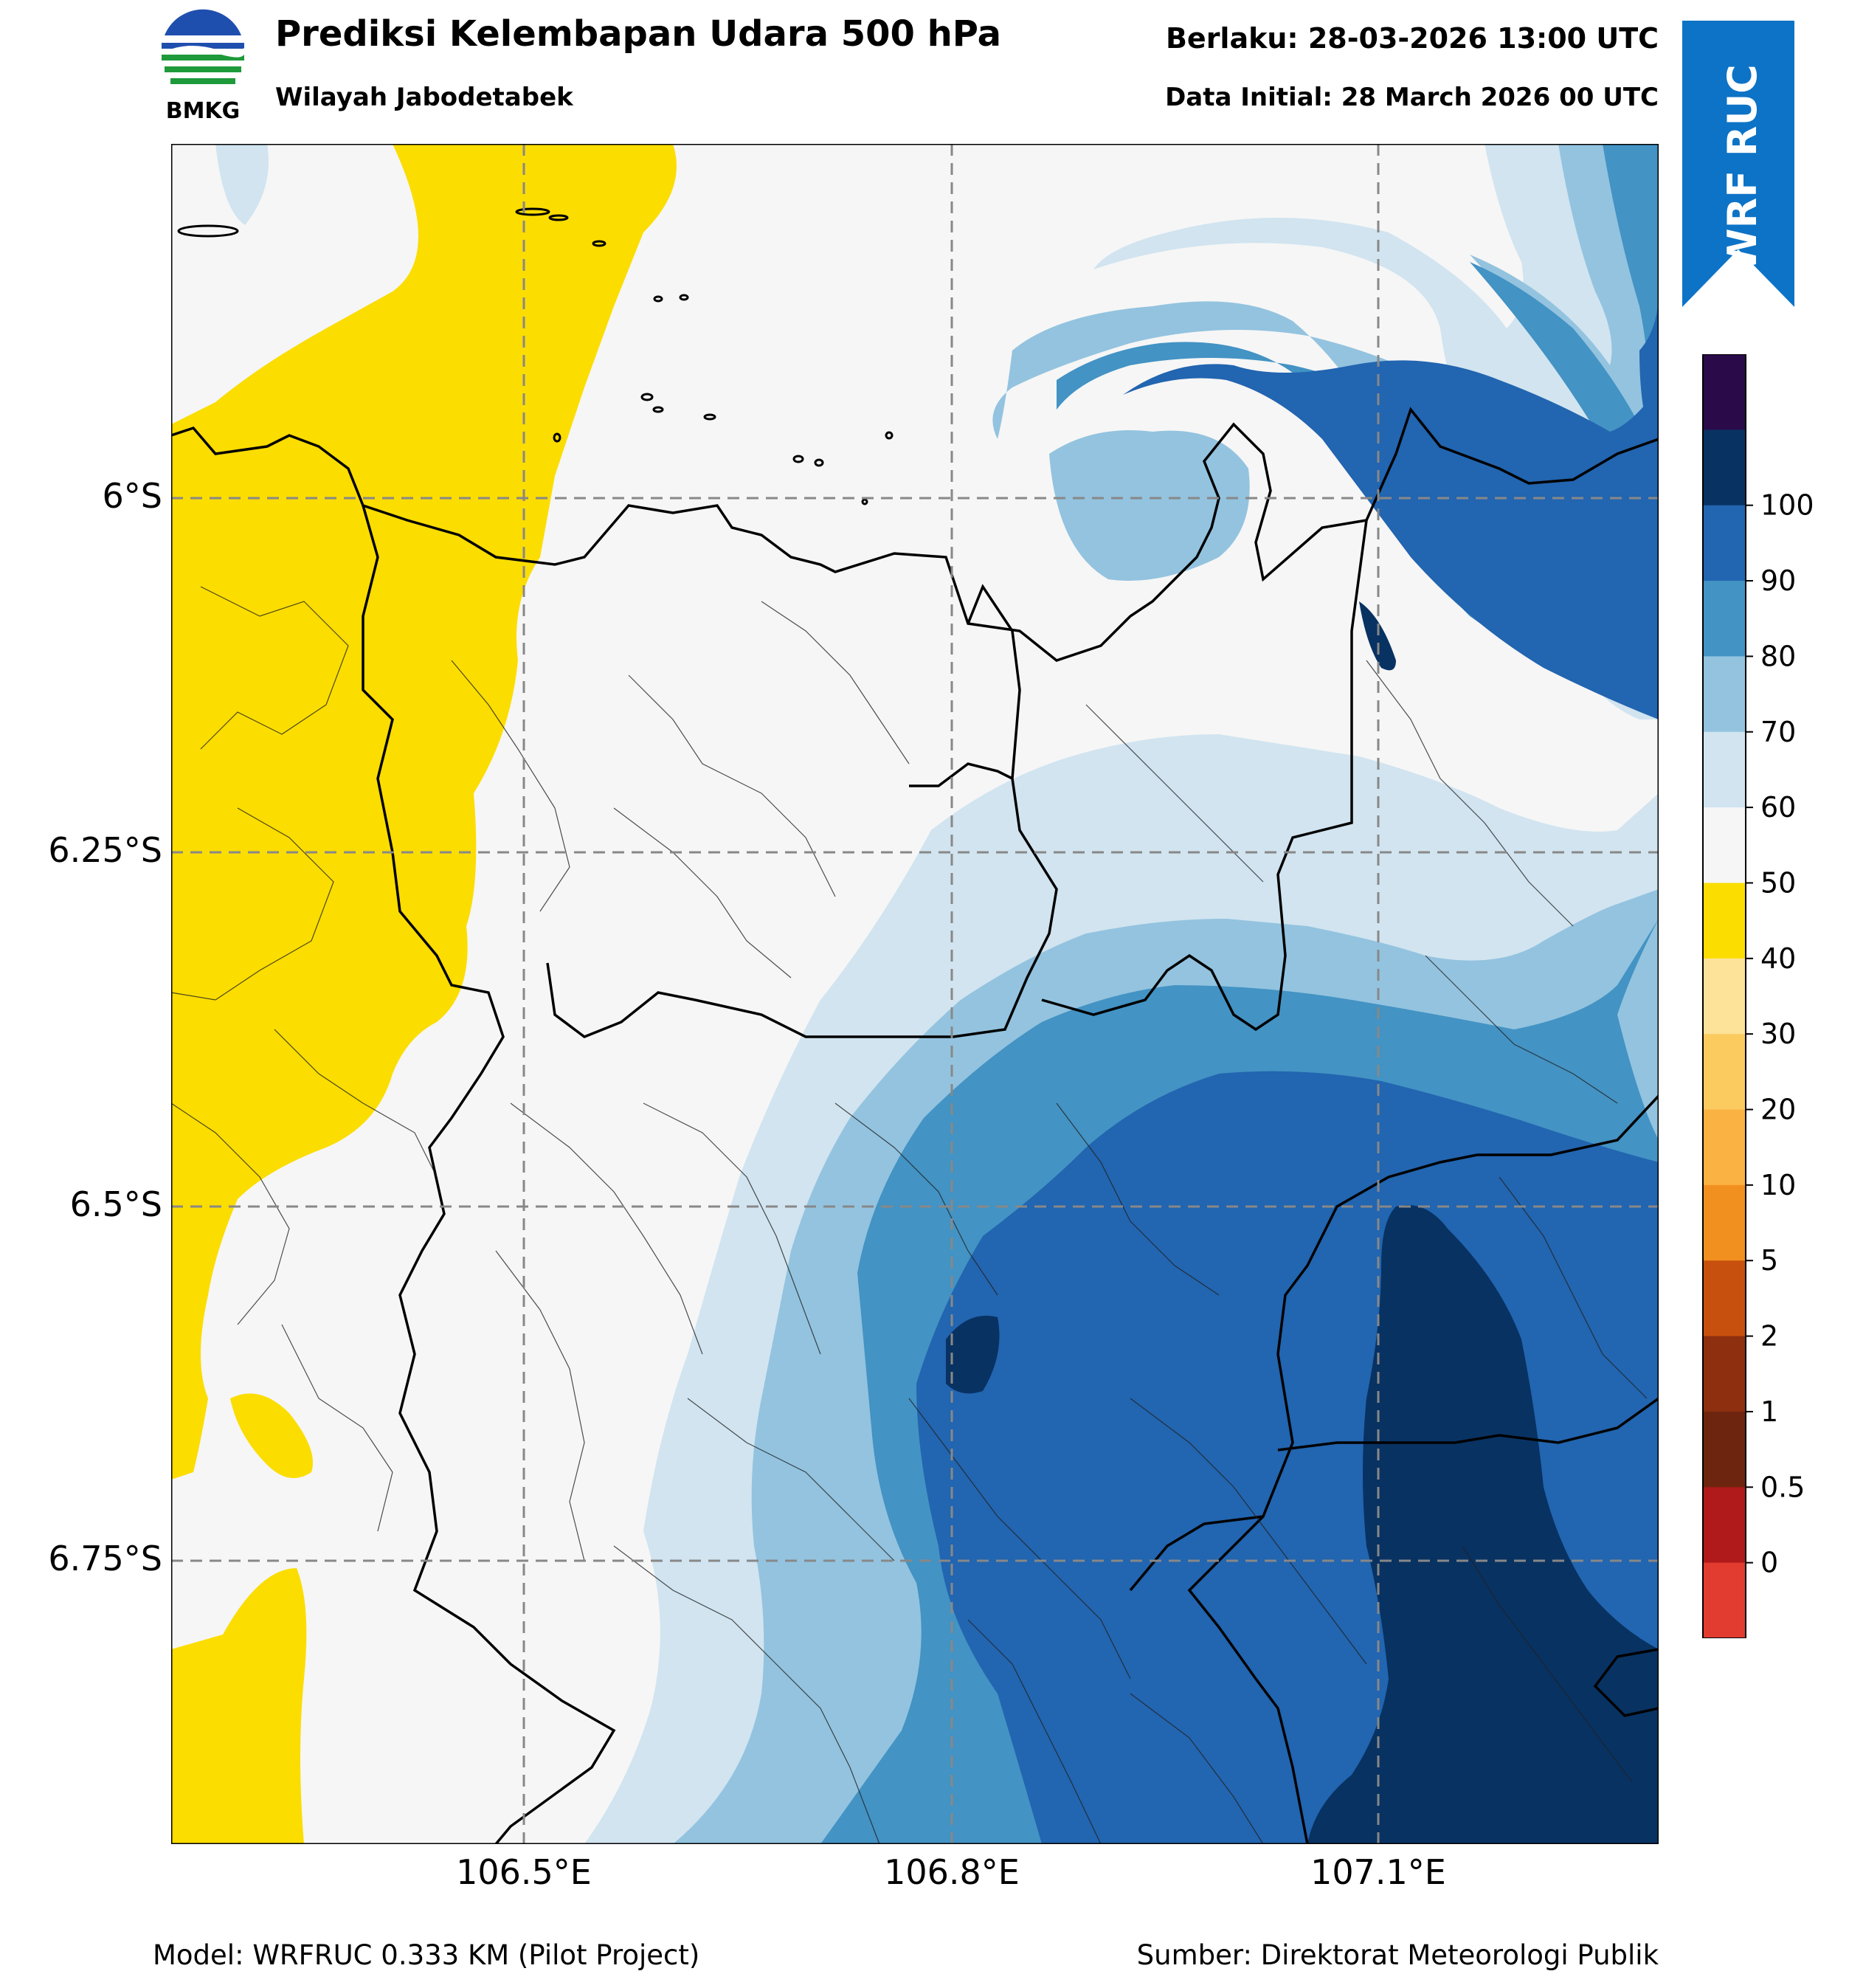 This screenshot has width=1849, height=1988. What do you see at coordinates (242, 184) in the screenshot?
I see `field-50-60-nw` at bounding box center [242, 184].